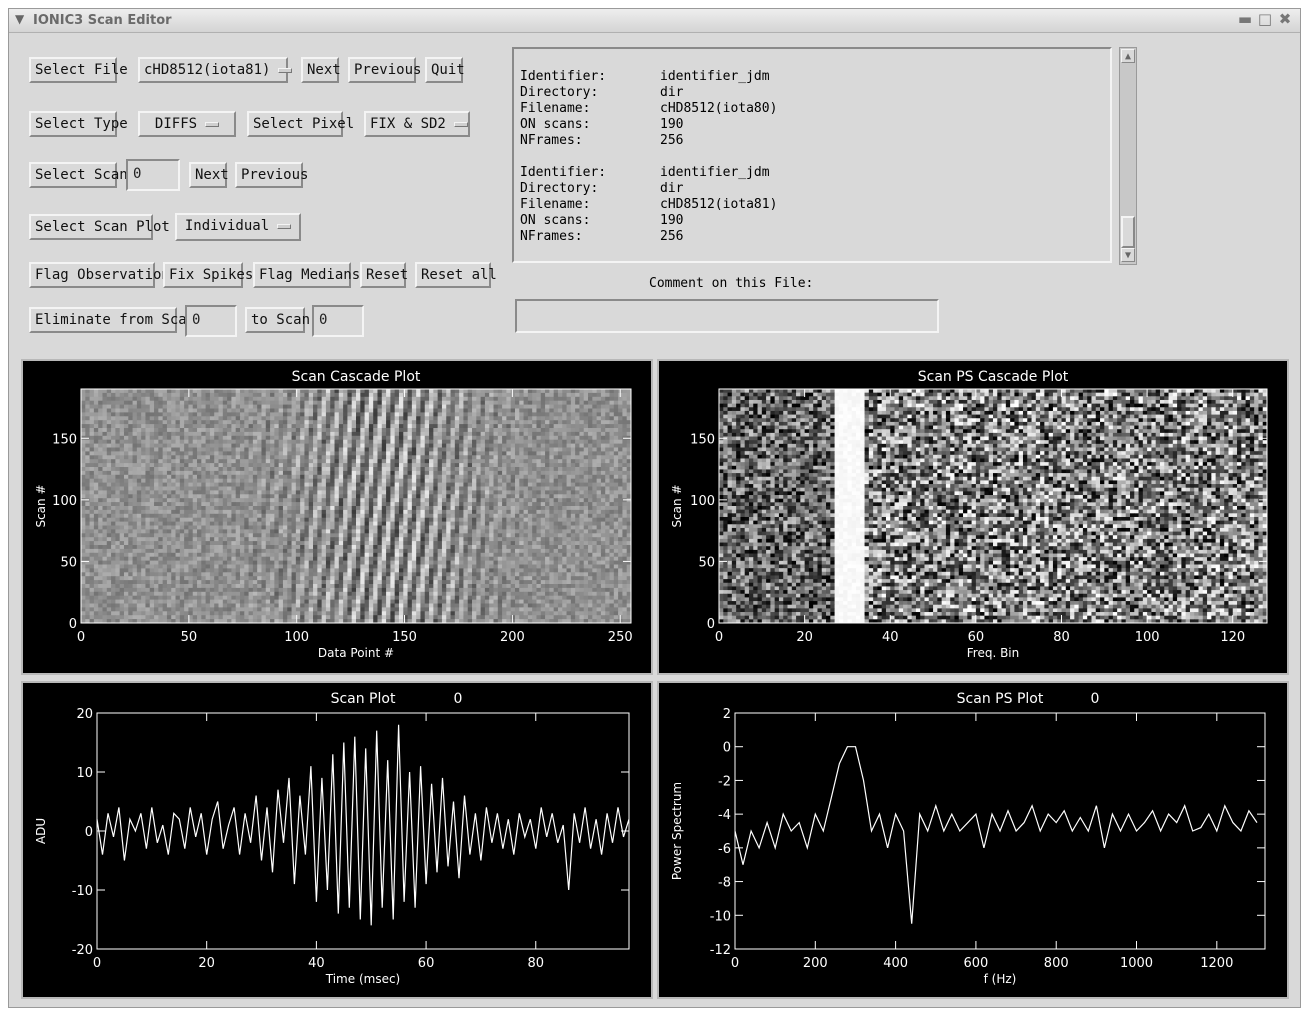  What do you see at coordinates (445, 70) in the screenshot?
I see `quit-button: Quit` at bounding box center [445, 70].